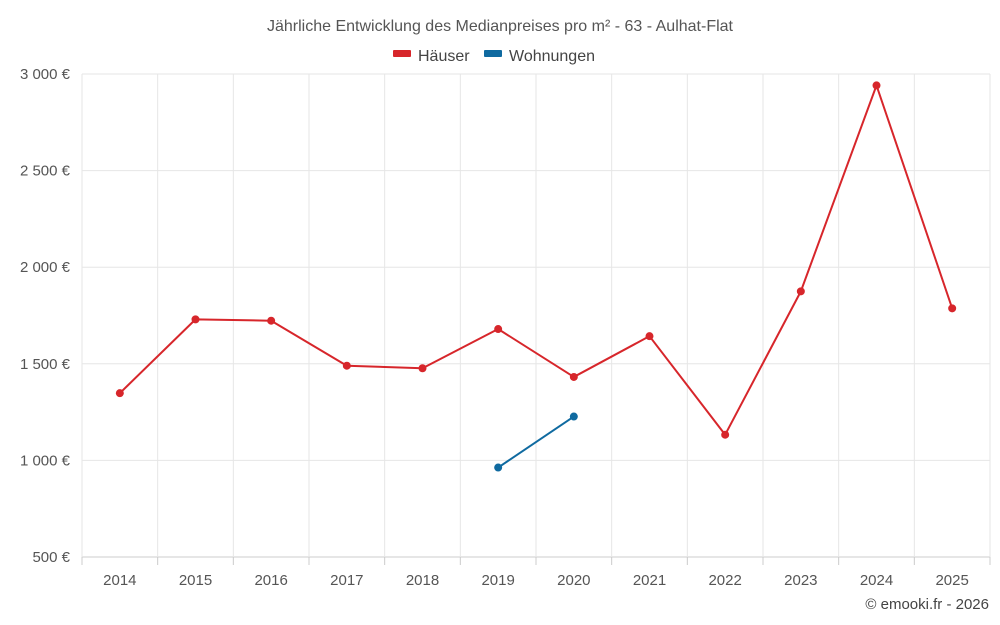  I want to click on chart-legend: Häuser Wohnungen, so click(494, 56).